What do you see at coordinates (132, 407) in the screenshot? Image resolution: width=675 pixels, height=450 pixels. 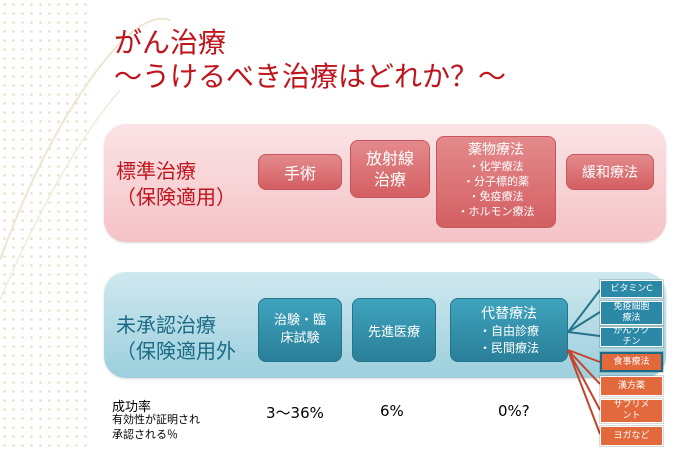 I see `success-rate-label: 成功率` at bounding box center [132, 407].